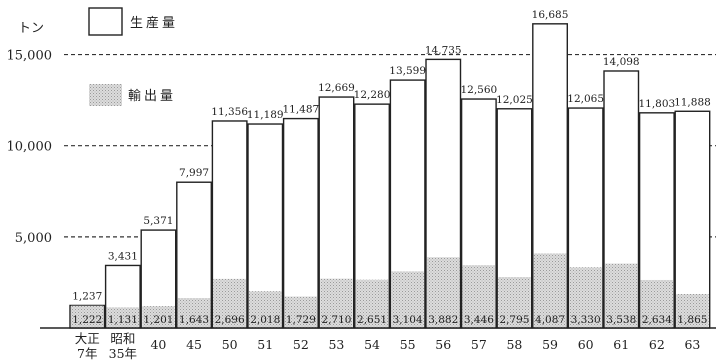  I want to click on legend-export-label: 輸出量, so click(152, 96).